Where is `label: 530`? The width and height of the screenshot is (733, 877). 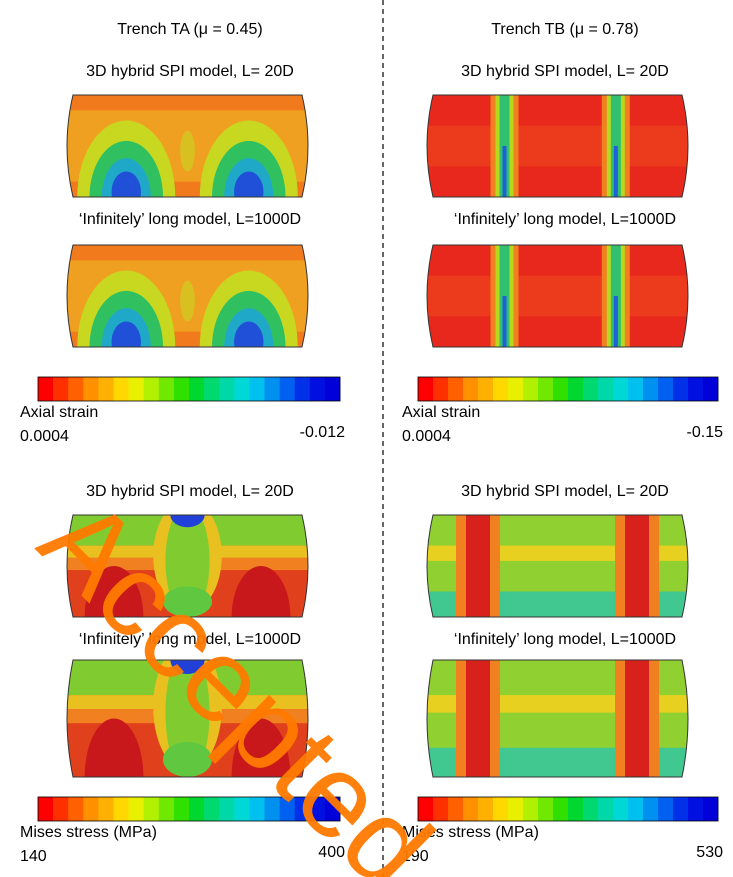 label: 530 is located at coordinates (709, 852).